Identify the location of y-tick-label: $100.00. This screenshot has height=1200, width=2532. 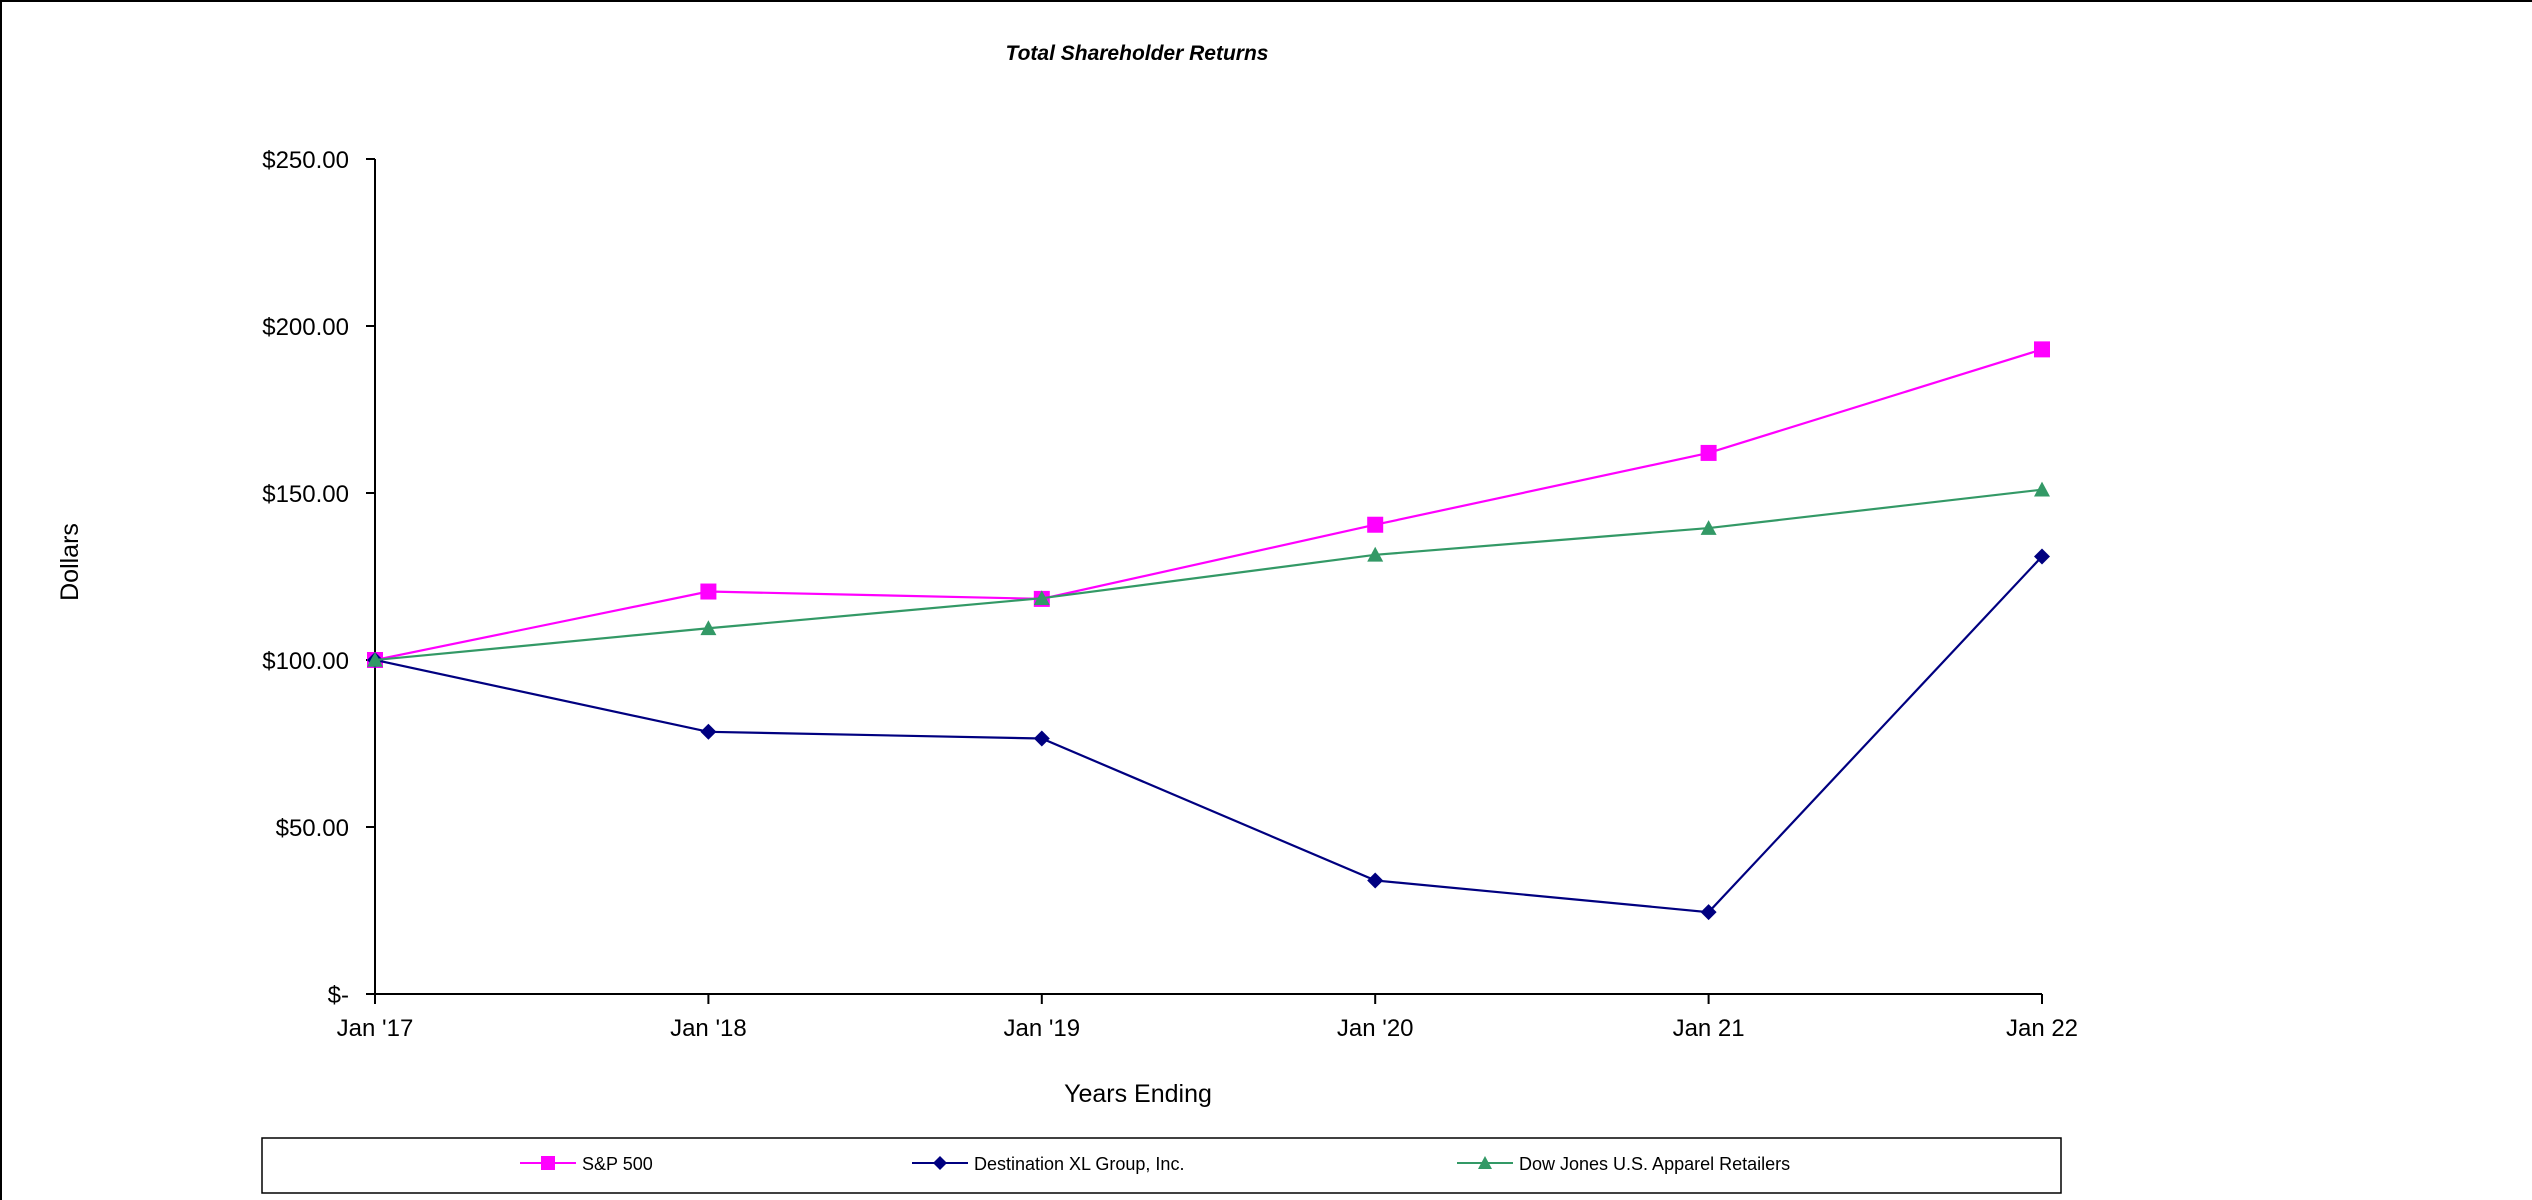
(305, 661).